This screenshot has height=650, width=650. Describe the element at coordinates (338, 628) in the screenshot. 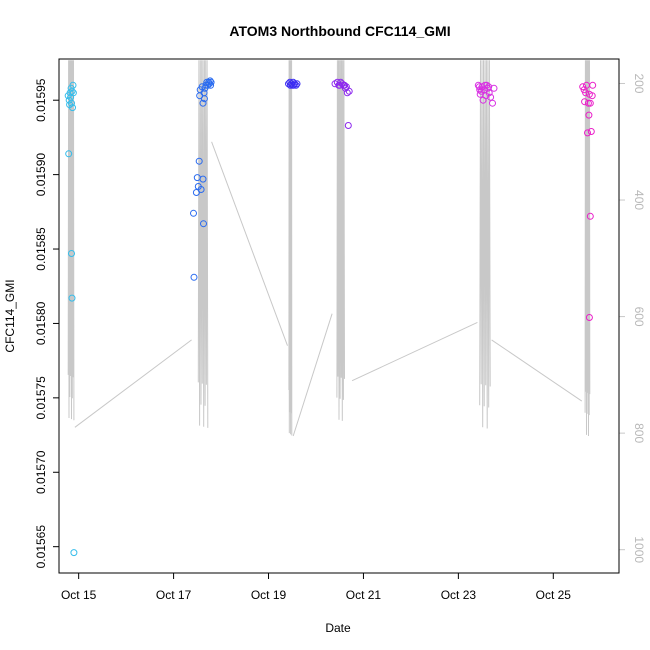

I see `x-axis-label: Date` at that location.